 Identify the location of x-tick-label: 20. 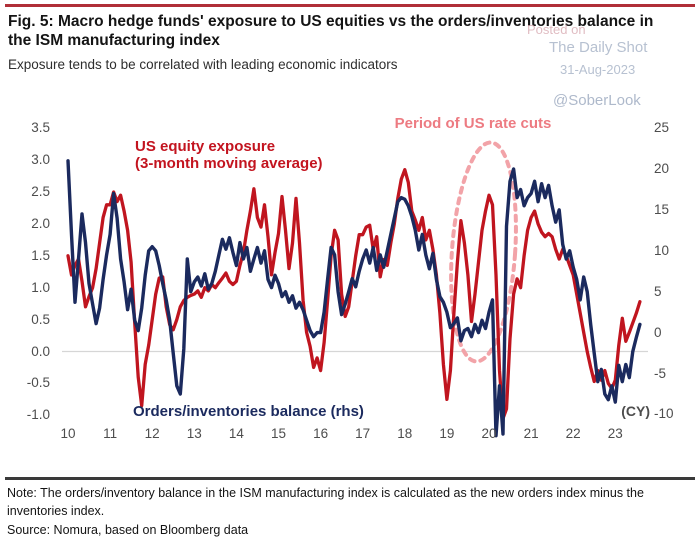
(489, 433).